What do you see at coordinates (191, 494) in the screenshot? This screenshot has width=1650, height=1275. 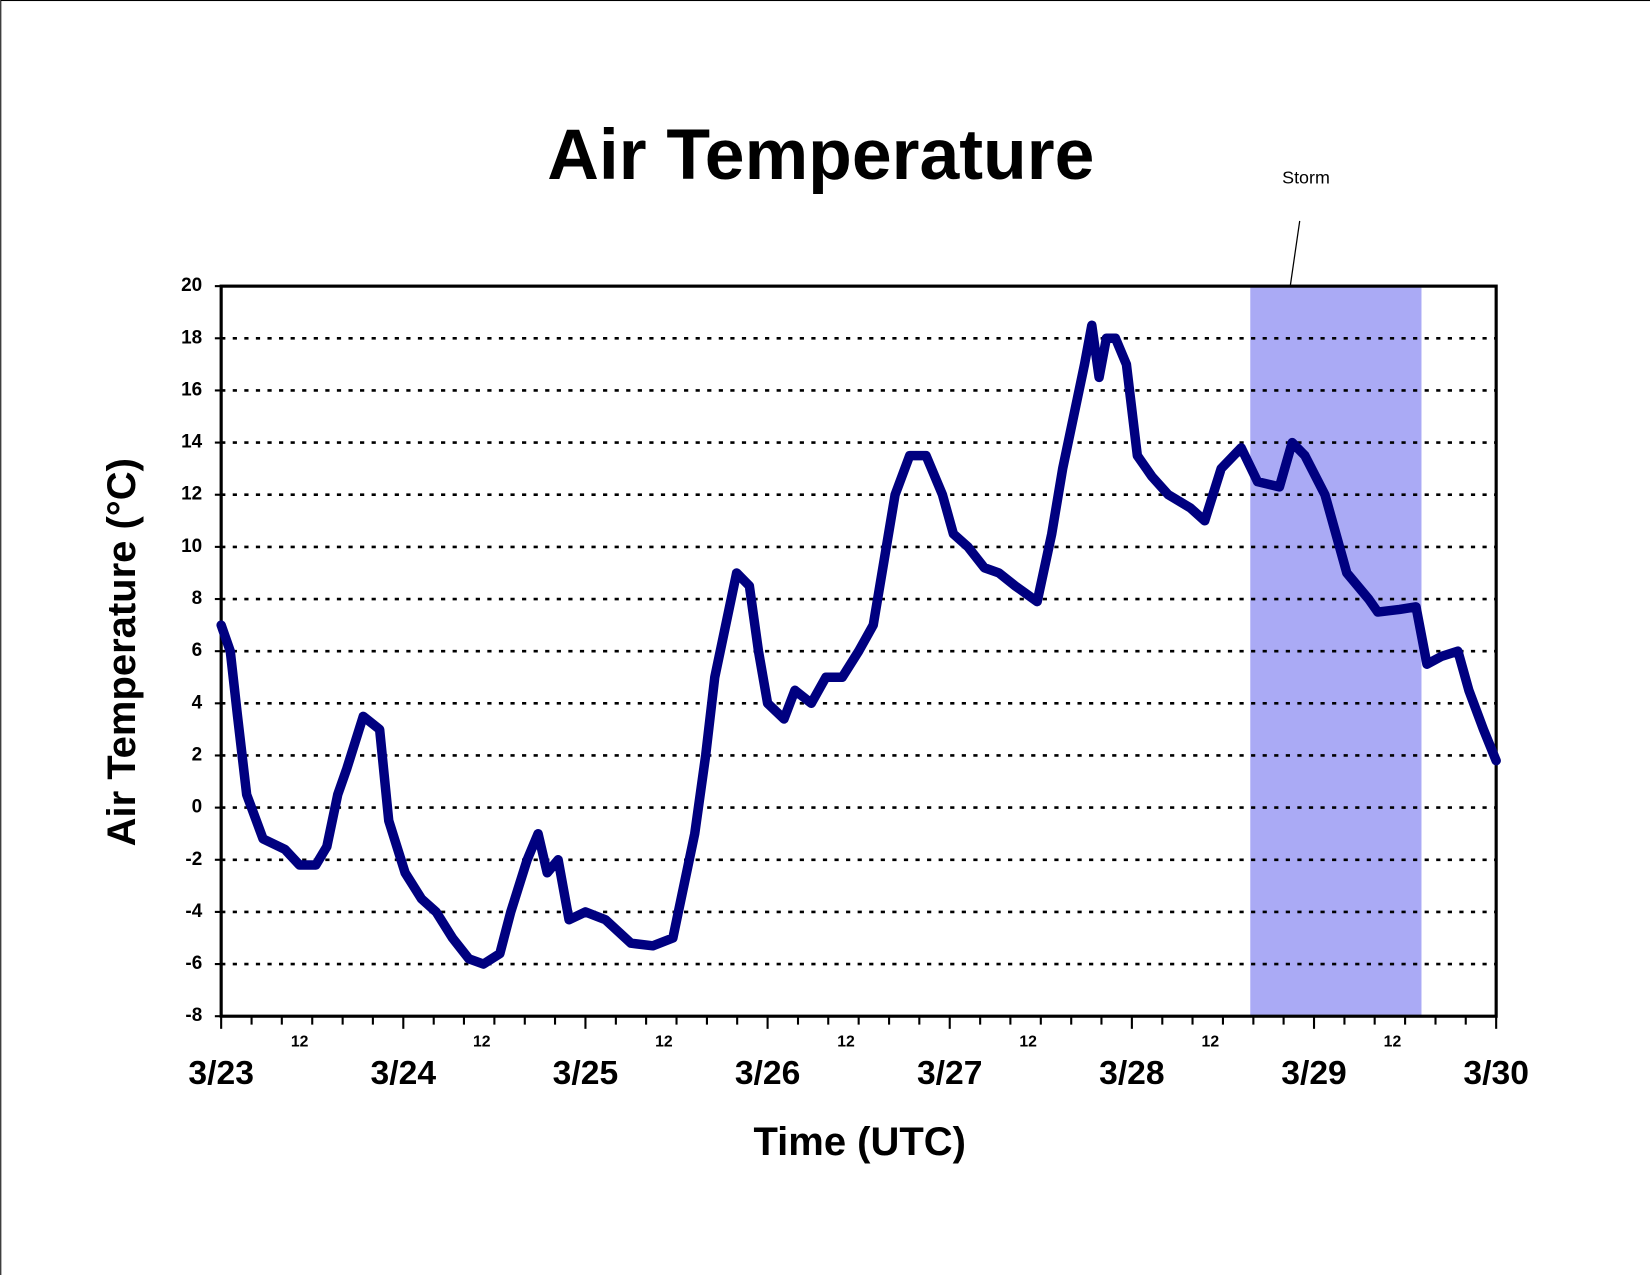 I see `y-tick-label: 12` at bounding box center [191, 494].